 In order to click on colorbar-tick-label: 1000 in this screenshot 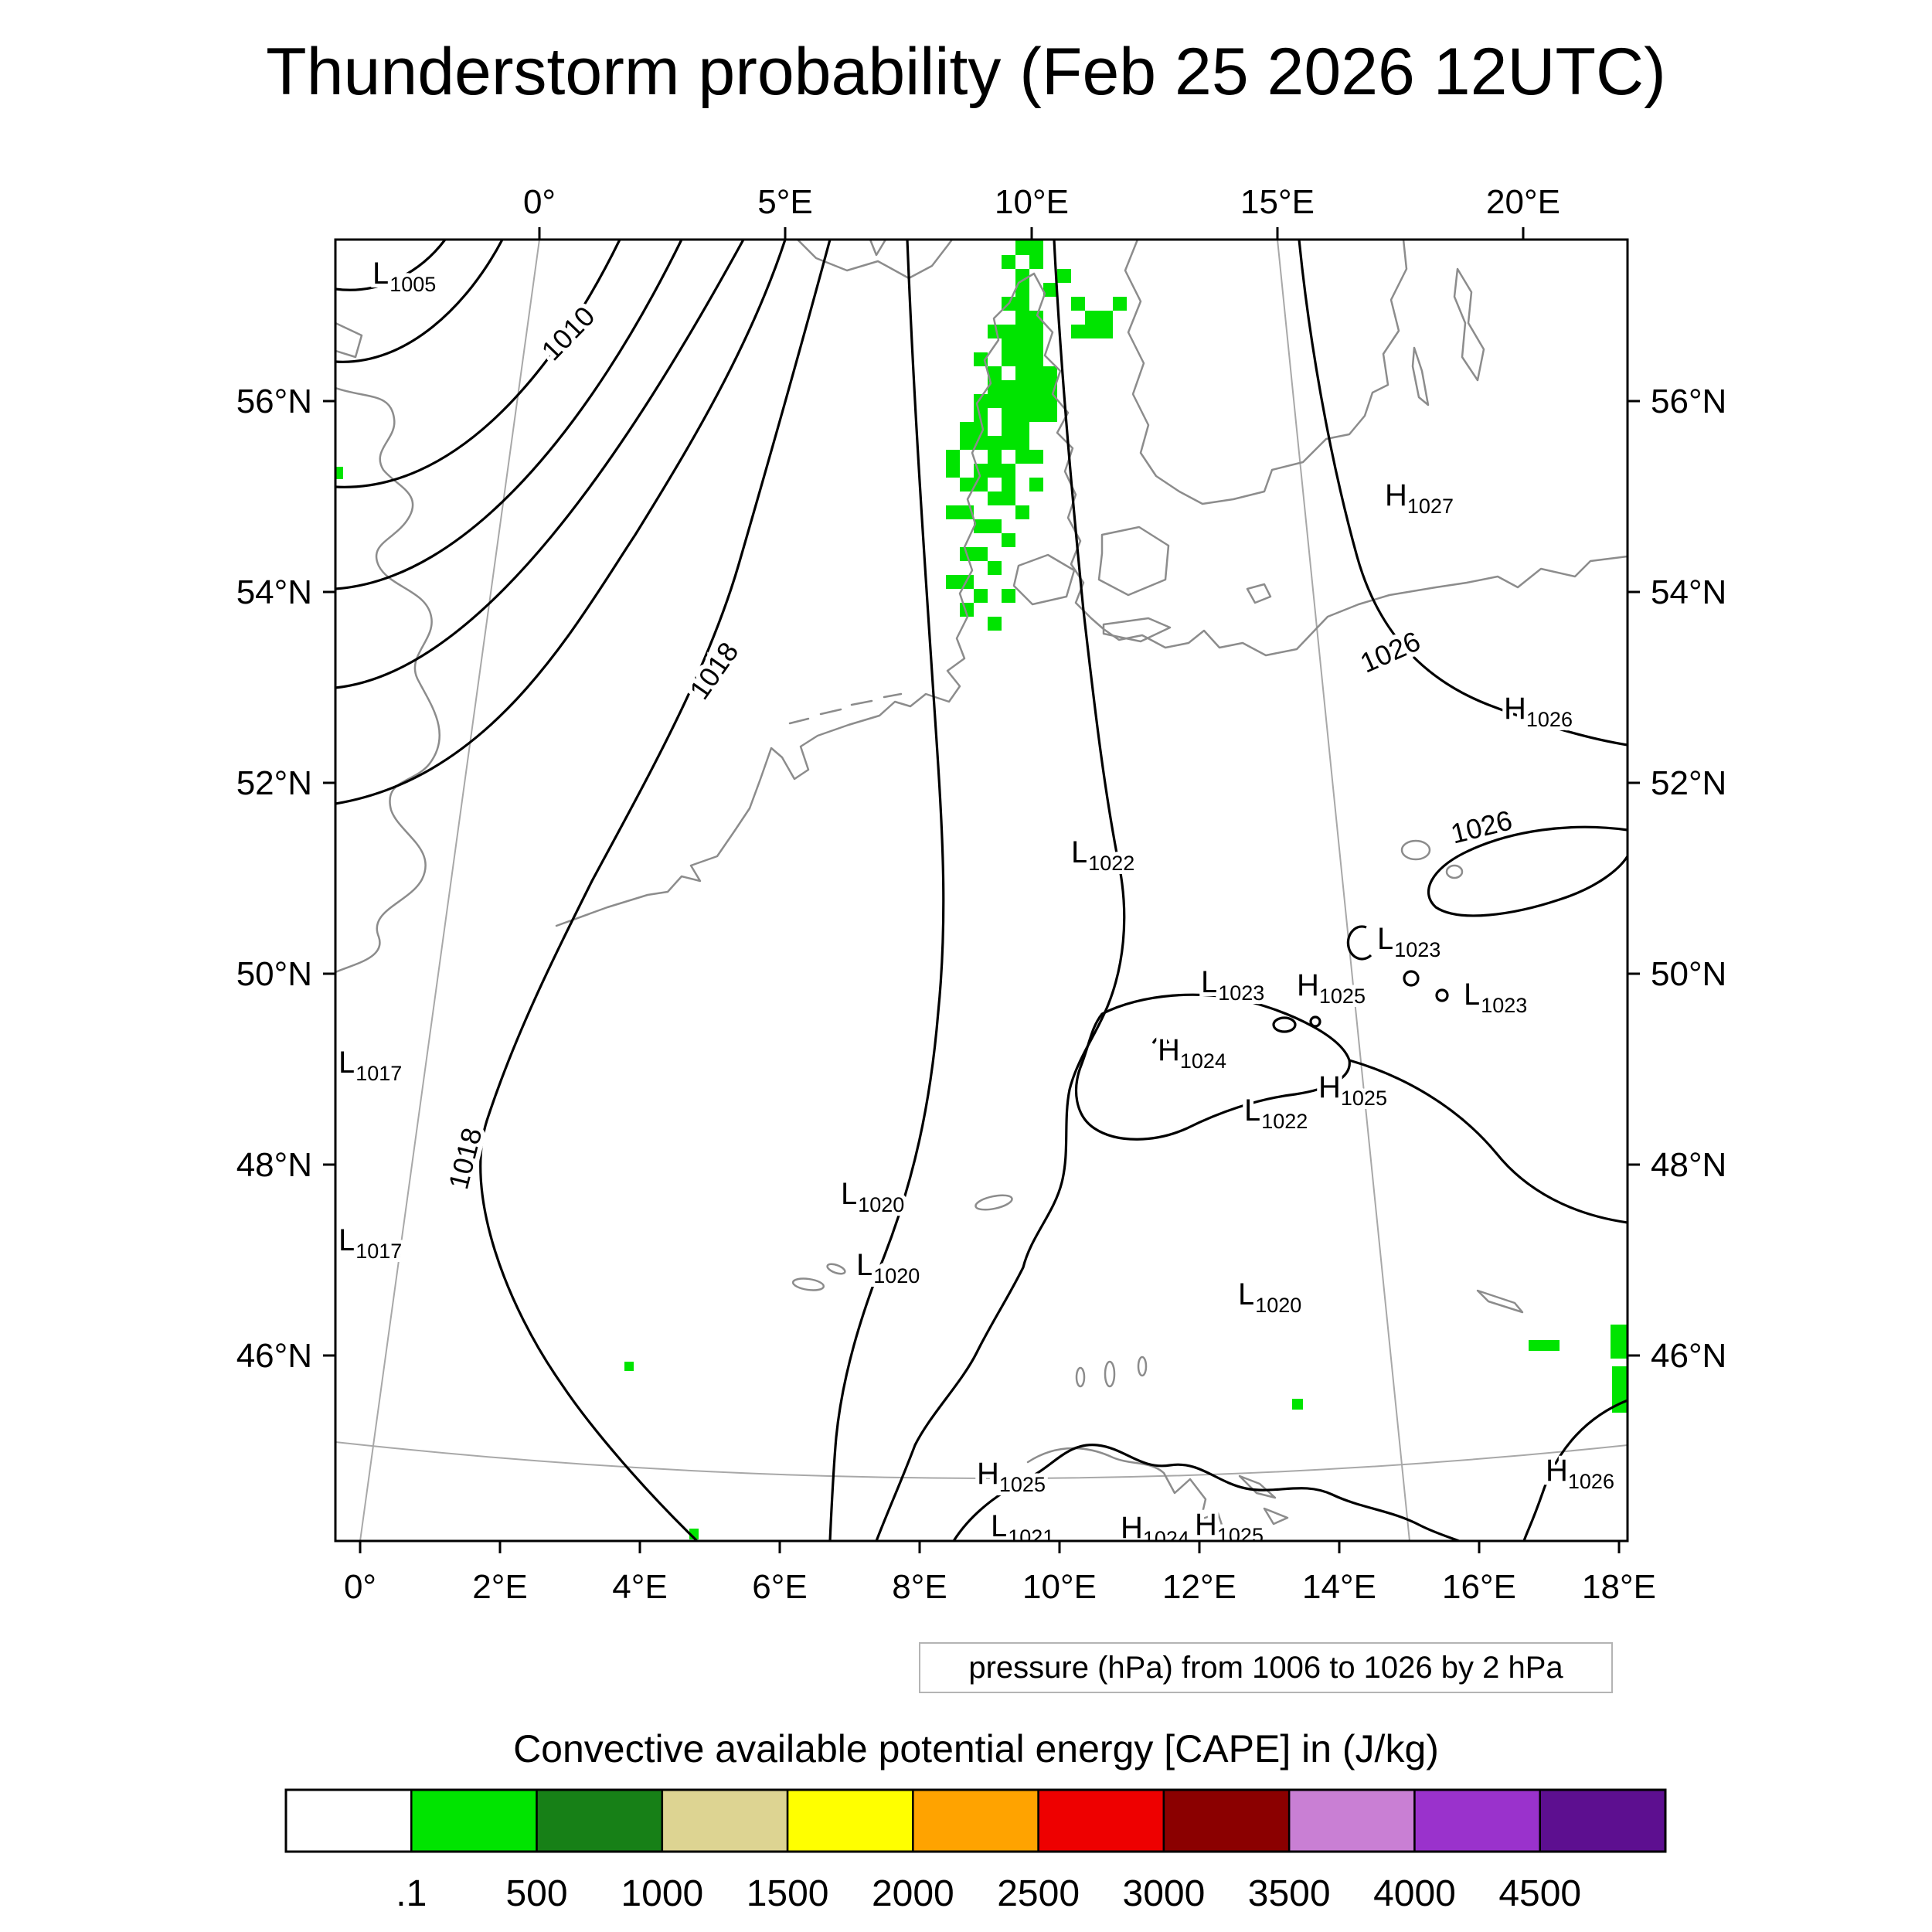, I will do `click(662, 1894)`.